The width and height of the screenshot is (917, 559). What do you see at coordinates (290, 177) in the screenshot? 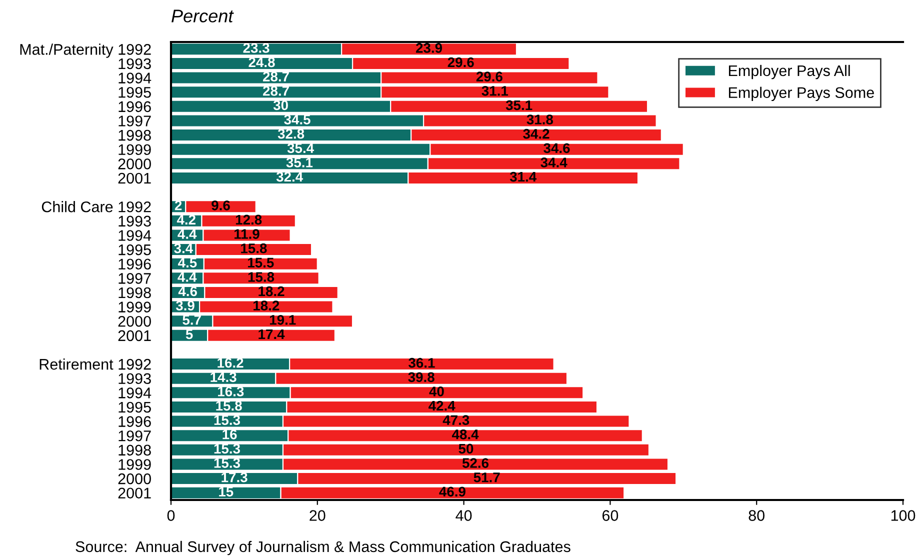
I see `data-label: 32.4` at bounding box center [290, 177].